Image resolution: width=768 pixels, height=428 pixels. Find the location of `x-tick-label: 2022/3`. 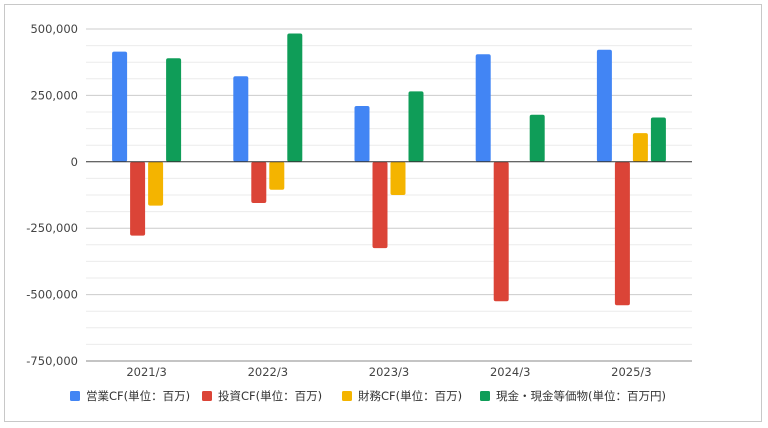

x-tick-label: 2022/3 is located at coordinates (268, 372).